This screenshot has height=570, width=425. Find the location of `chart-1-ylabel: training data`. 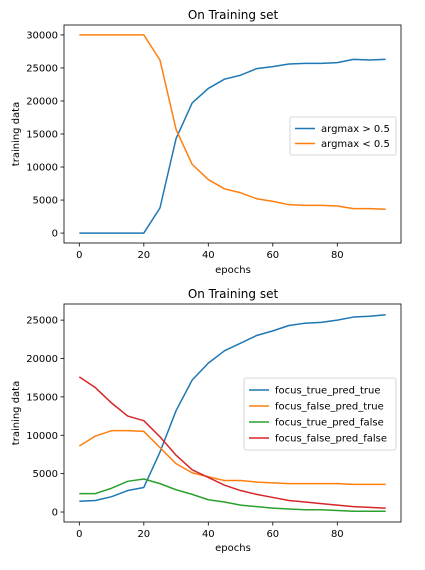

chart-1-ylabel: training data is located at coordinates (16, 134).